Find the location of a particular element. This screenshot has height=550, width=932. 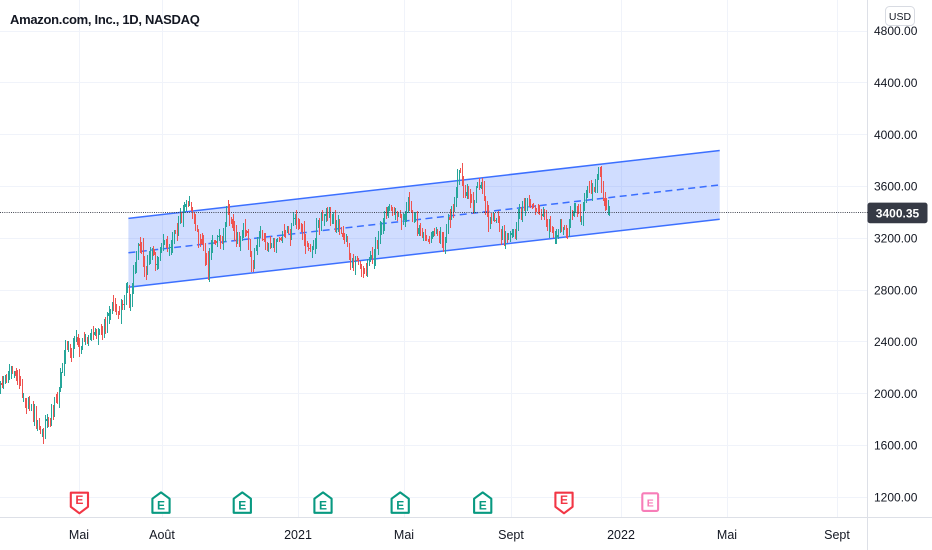

svg-text: 3600.00 is located at coordinates (896, 187).